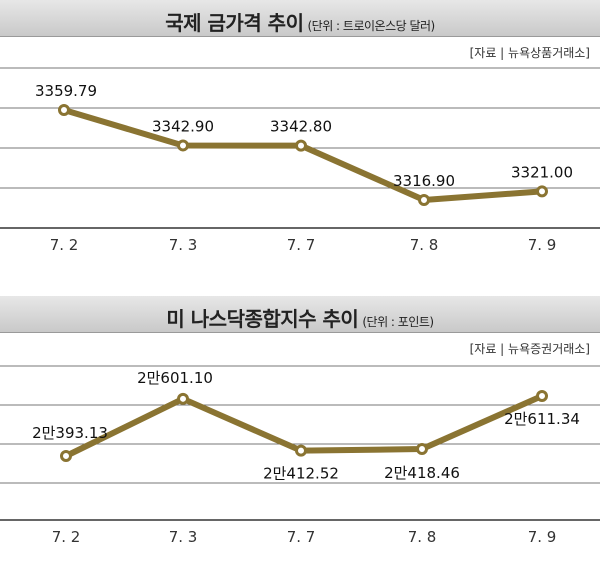  What do you see at coordinates (424, 245) in the screenshot?
I see `gold-x-tick-label: 7. 8` at bounding box center [424, 245].